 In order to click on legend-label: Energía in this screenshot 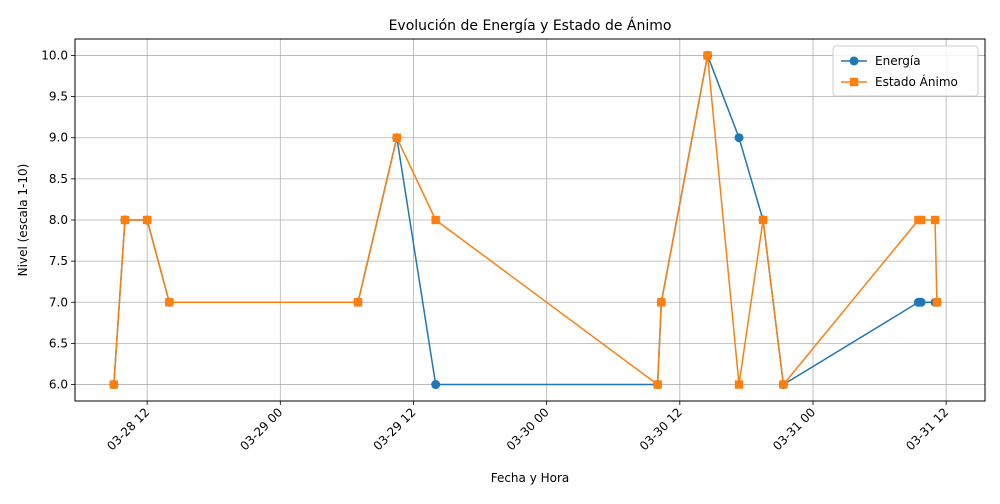, I will do `click(898, 61)`.